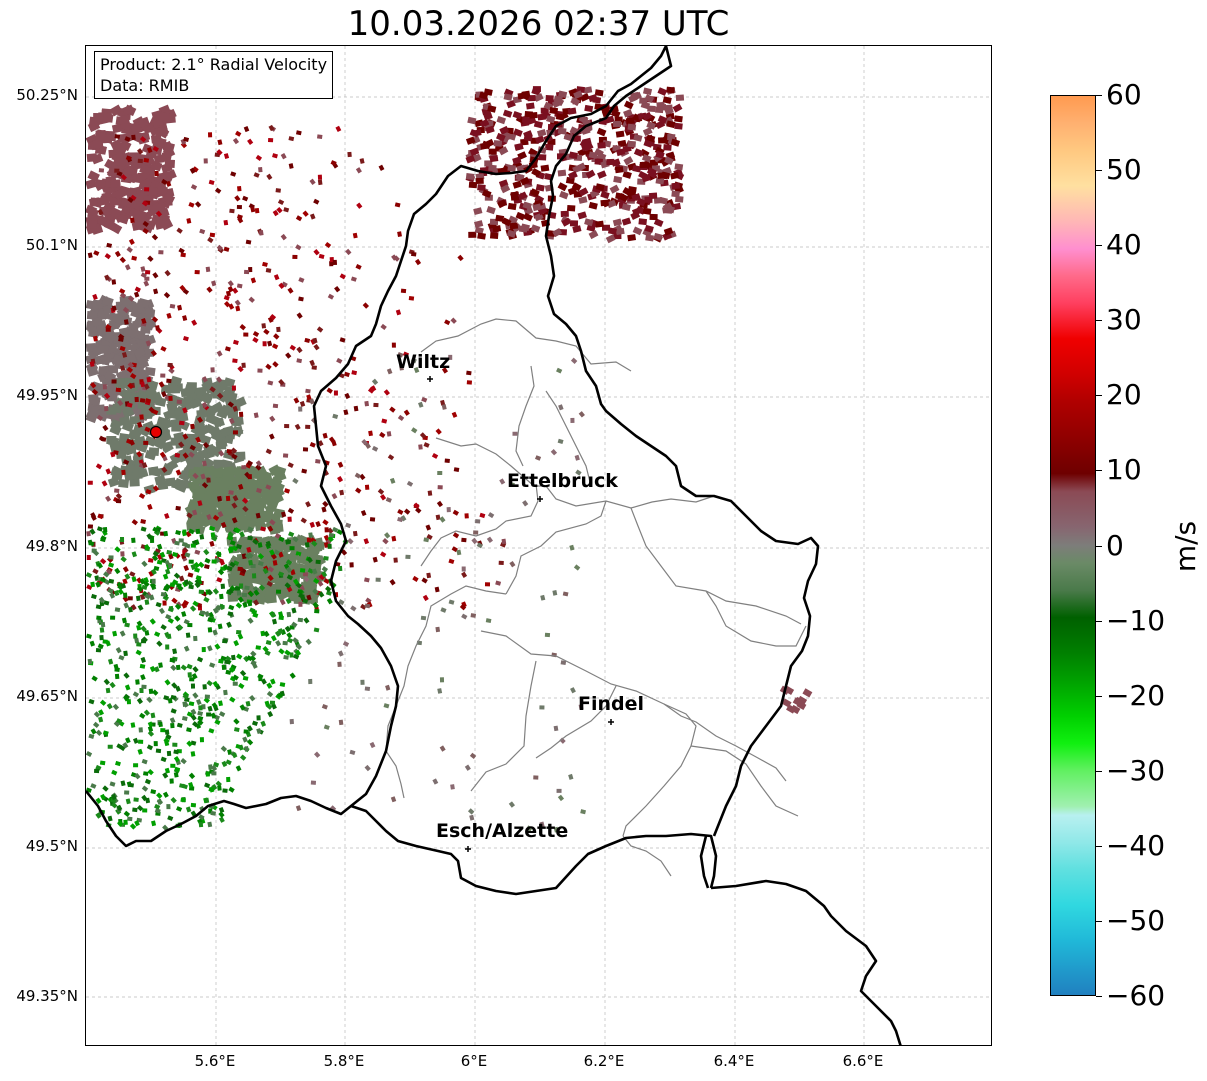 This screenshot has height=1081, width=1207. Describe the element at coordinates (47, 996) in the screenshot. I see `lat-label: 49.35°N` at that location.